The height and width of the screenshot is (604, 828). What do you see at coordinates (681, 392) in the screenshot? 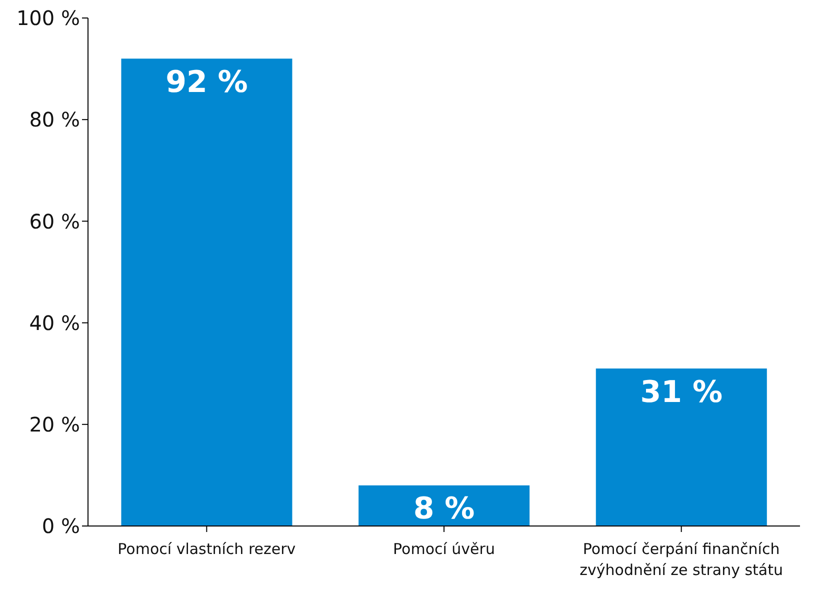
I see `data-label: 31 %` at bounding box center [681, 392].